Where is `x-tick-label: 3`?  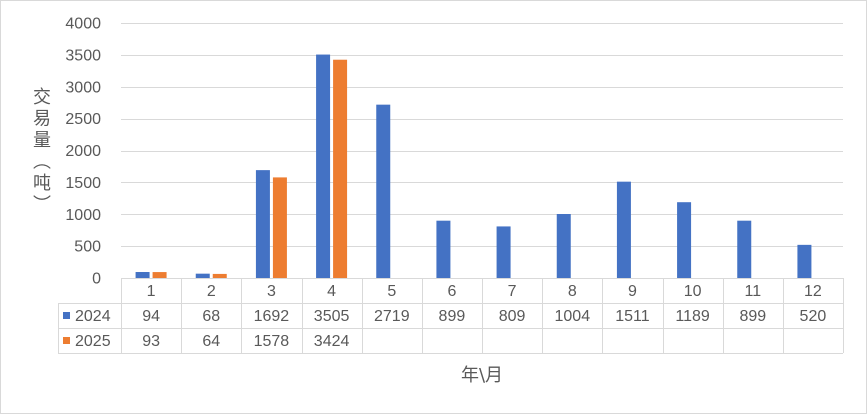 x-tick-label: 3 is located at coordinates (271, 291).